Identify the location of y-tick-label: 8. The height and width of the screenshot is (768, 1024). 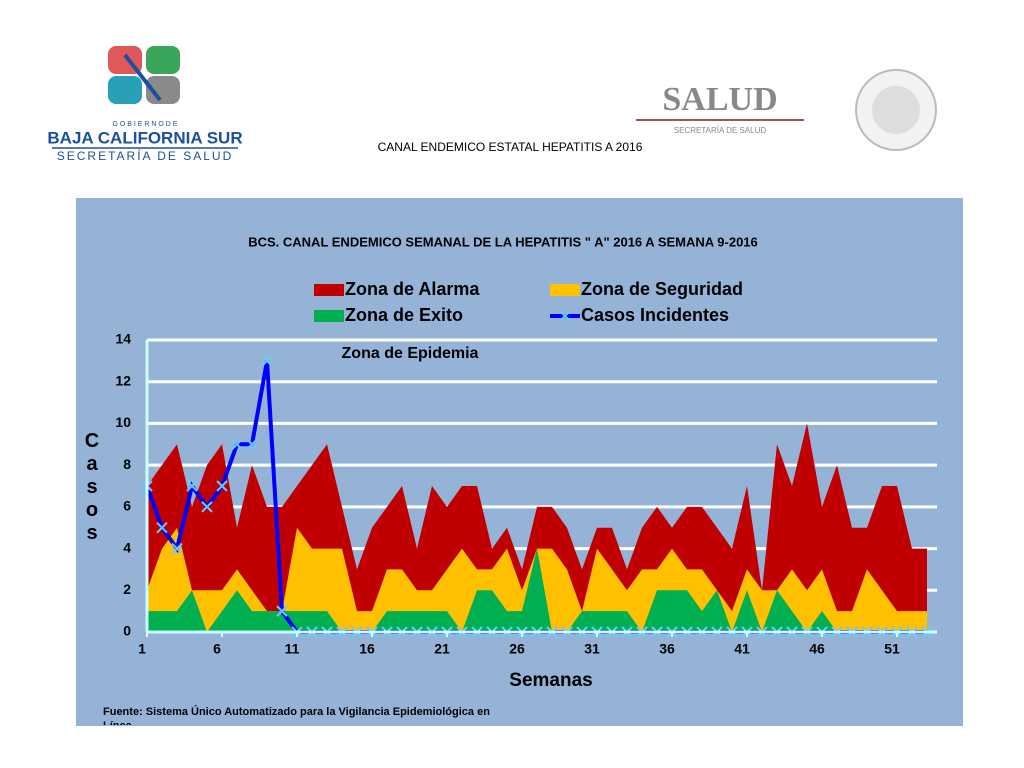
(127, 464).